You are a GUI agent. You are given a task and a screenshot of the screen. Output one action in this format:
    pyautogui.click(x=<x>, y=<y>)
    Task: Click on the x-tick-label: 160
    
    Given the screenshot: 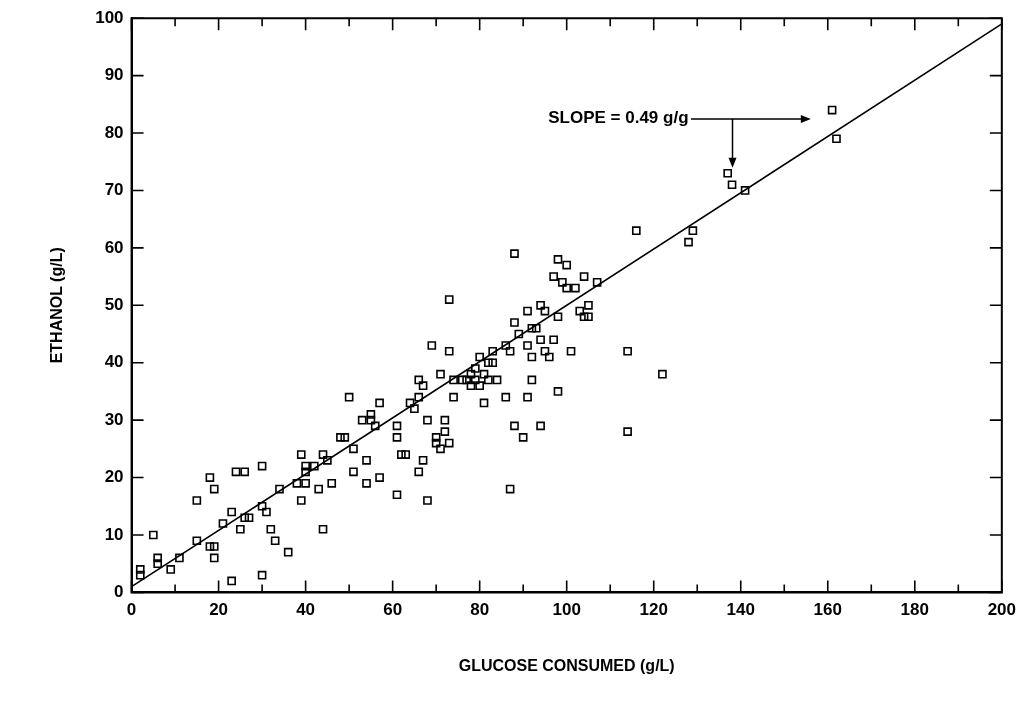 What is the action you would take?
    pyautogui.click(x=827, y=610)
    